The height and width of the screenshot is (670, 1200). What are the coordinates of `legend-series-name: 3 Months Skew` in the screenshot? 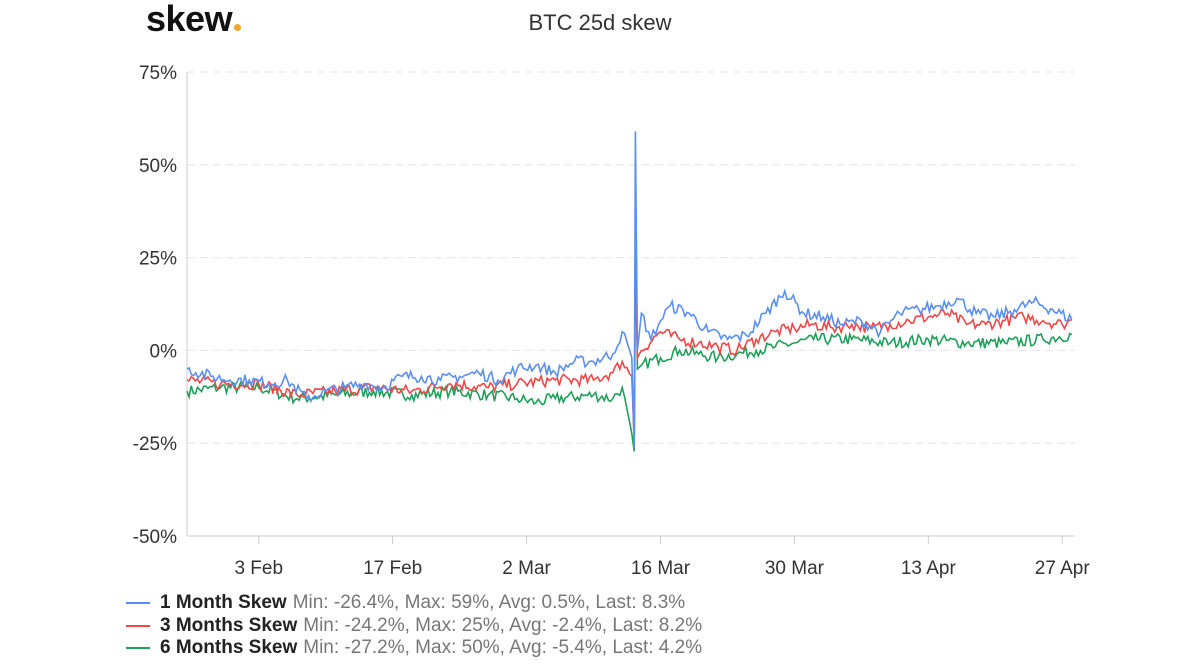 It's located at (229, 625).